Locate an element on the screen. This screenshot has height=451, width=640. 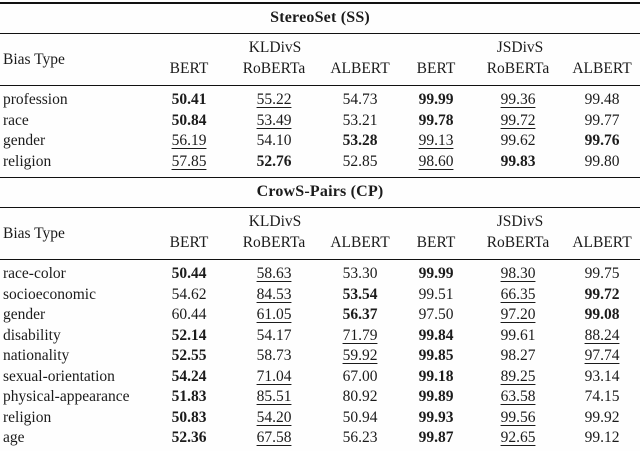
value-cell: 99.93 is located at coordinates (436, 417).